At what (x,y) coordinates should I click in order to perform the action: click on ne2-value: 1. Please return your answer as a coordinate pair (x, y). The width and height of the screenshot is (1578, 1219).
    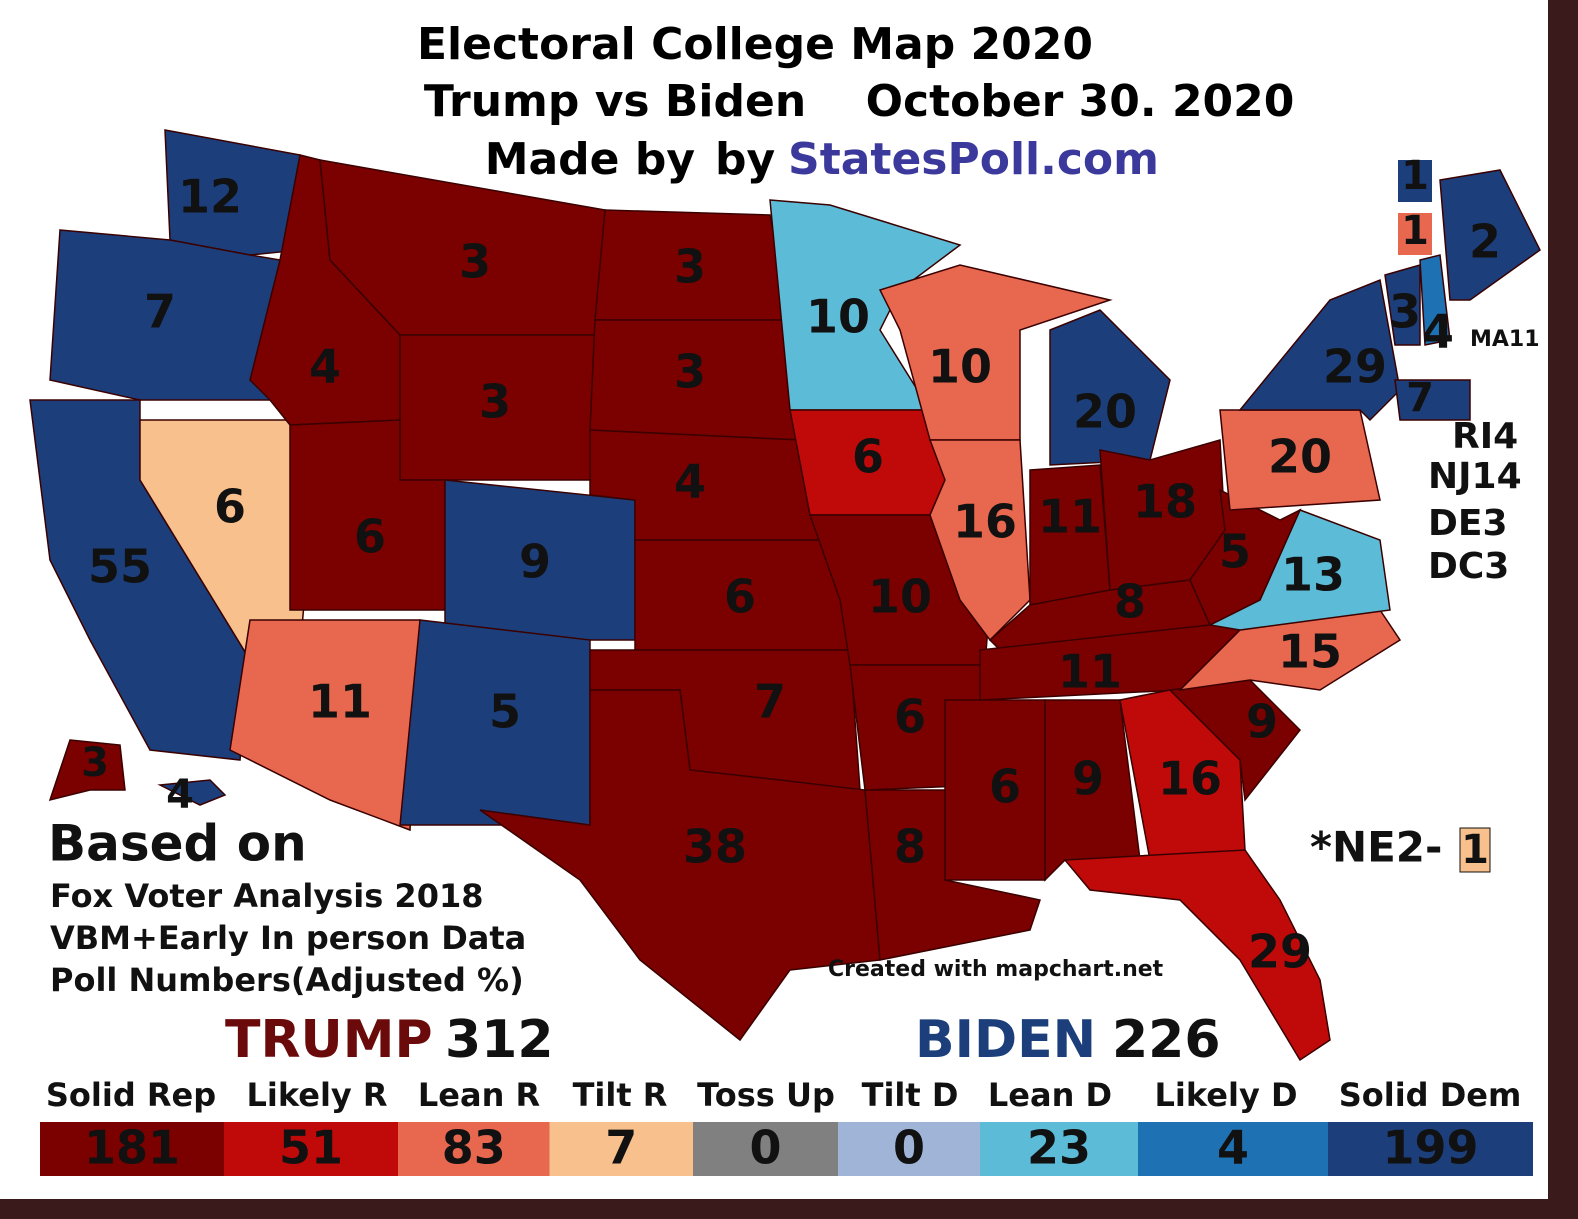
    Looking at the image, I should click on (1475, 850).